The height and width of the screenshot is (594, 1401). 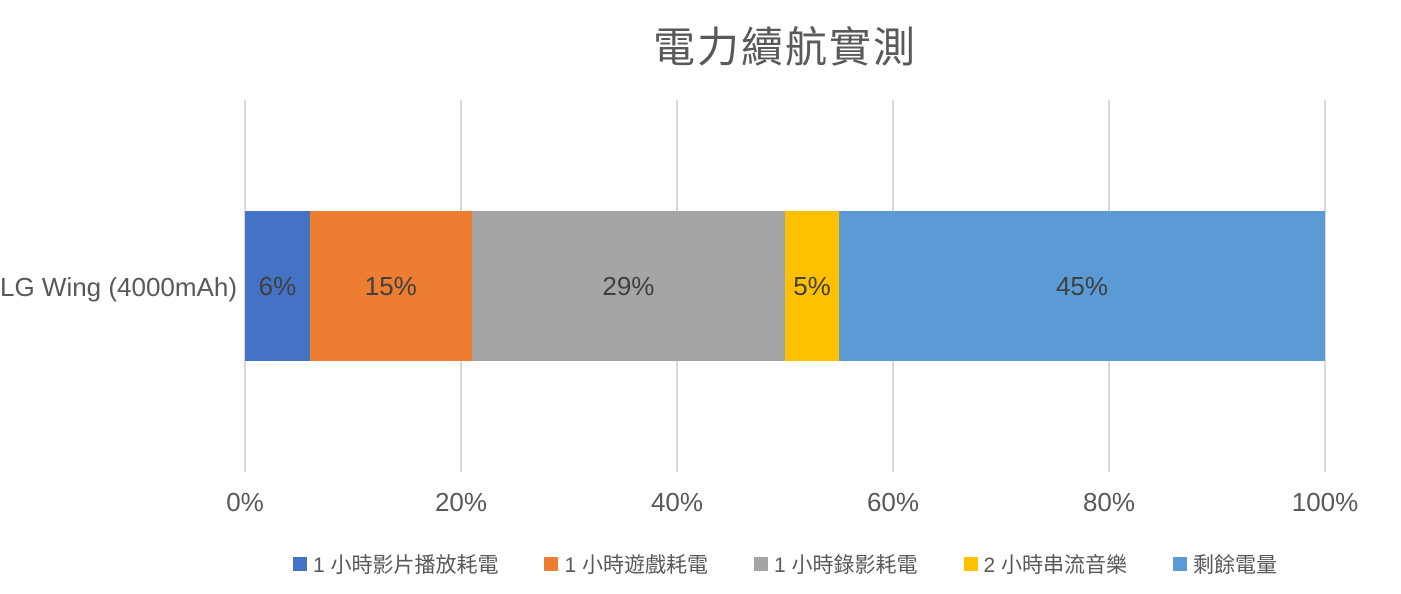 I want to click on chart-title: 電力續航實測, so click(x=784, y=47).